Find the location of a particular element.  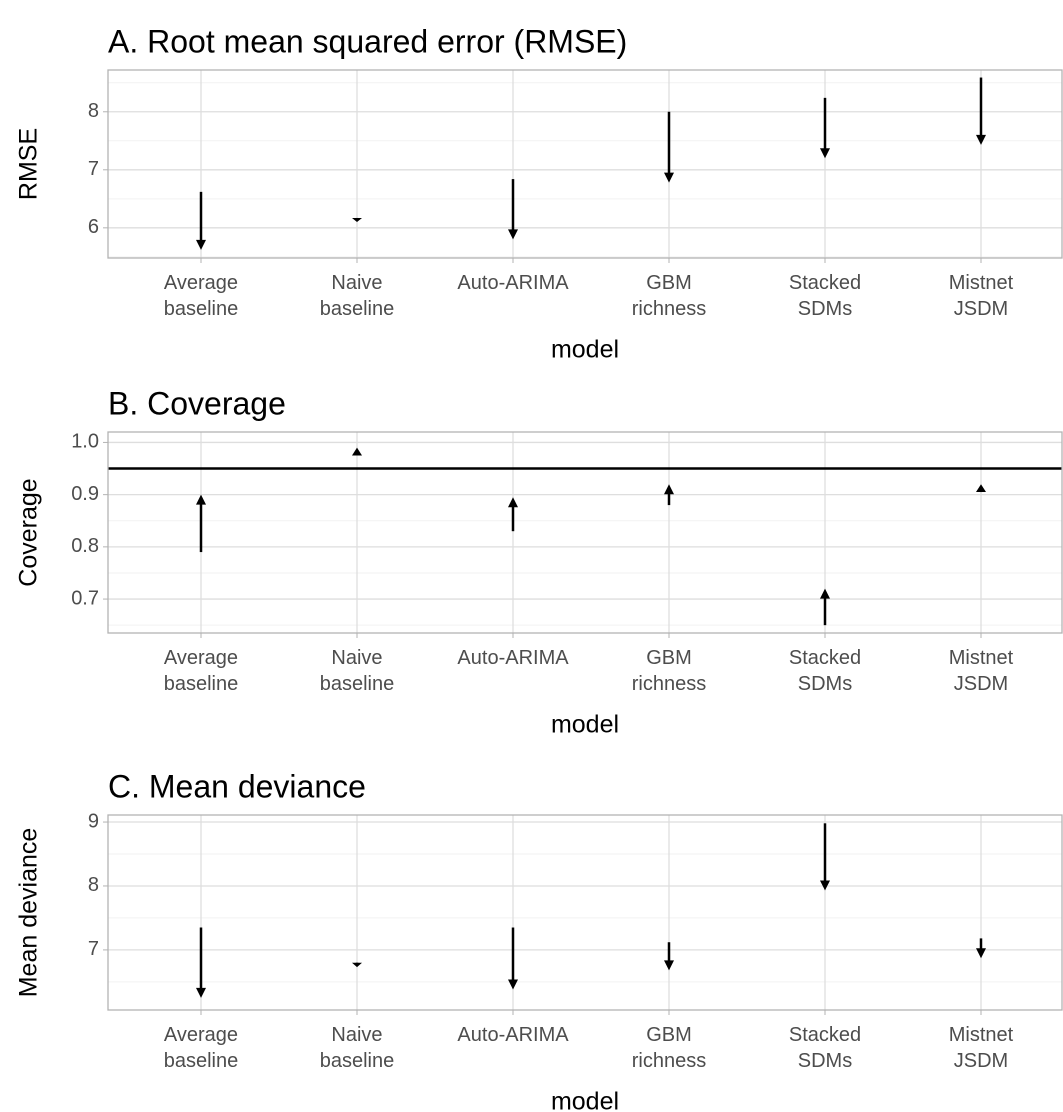

y-tick-label: 0.7 is located at coordinates (85, 598).